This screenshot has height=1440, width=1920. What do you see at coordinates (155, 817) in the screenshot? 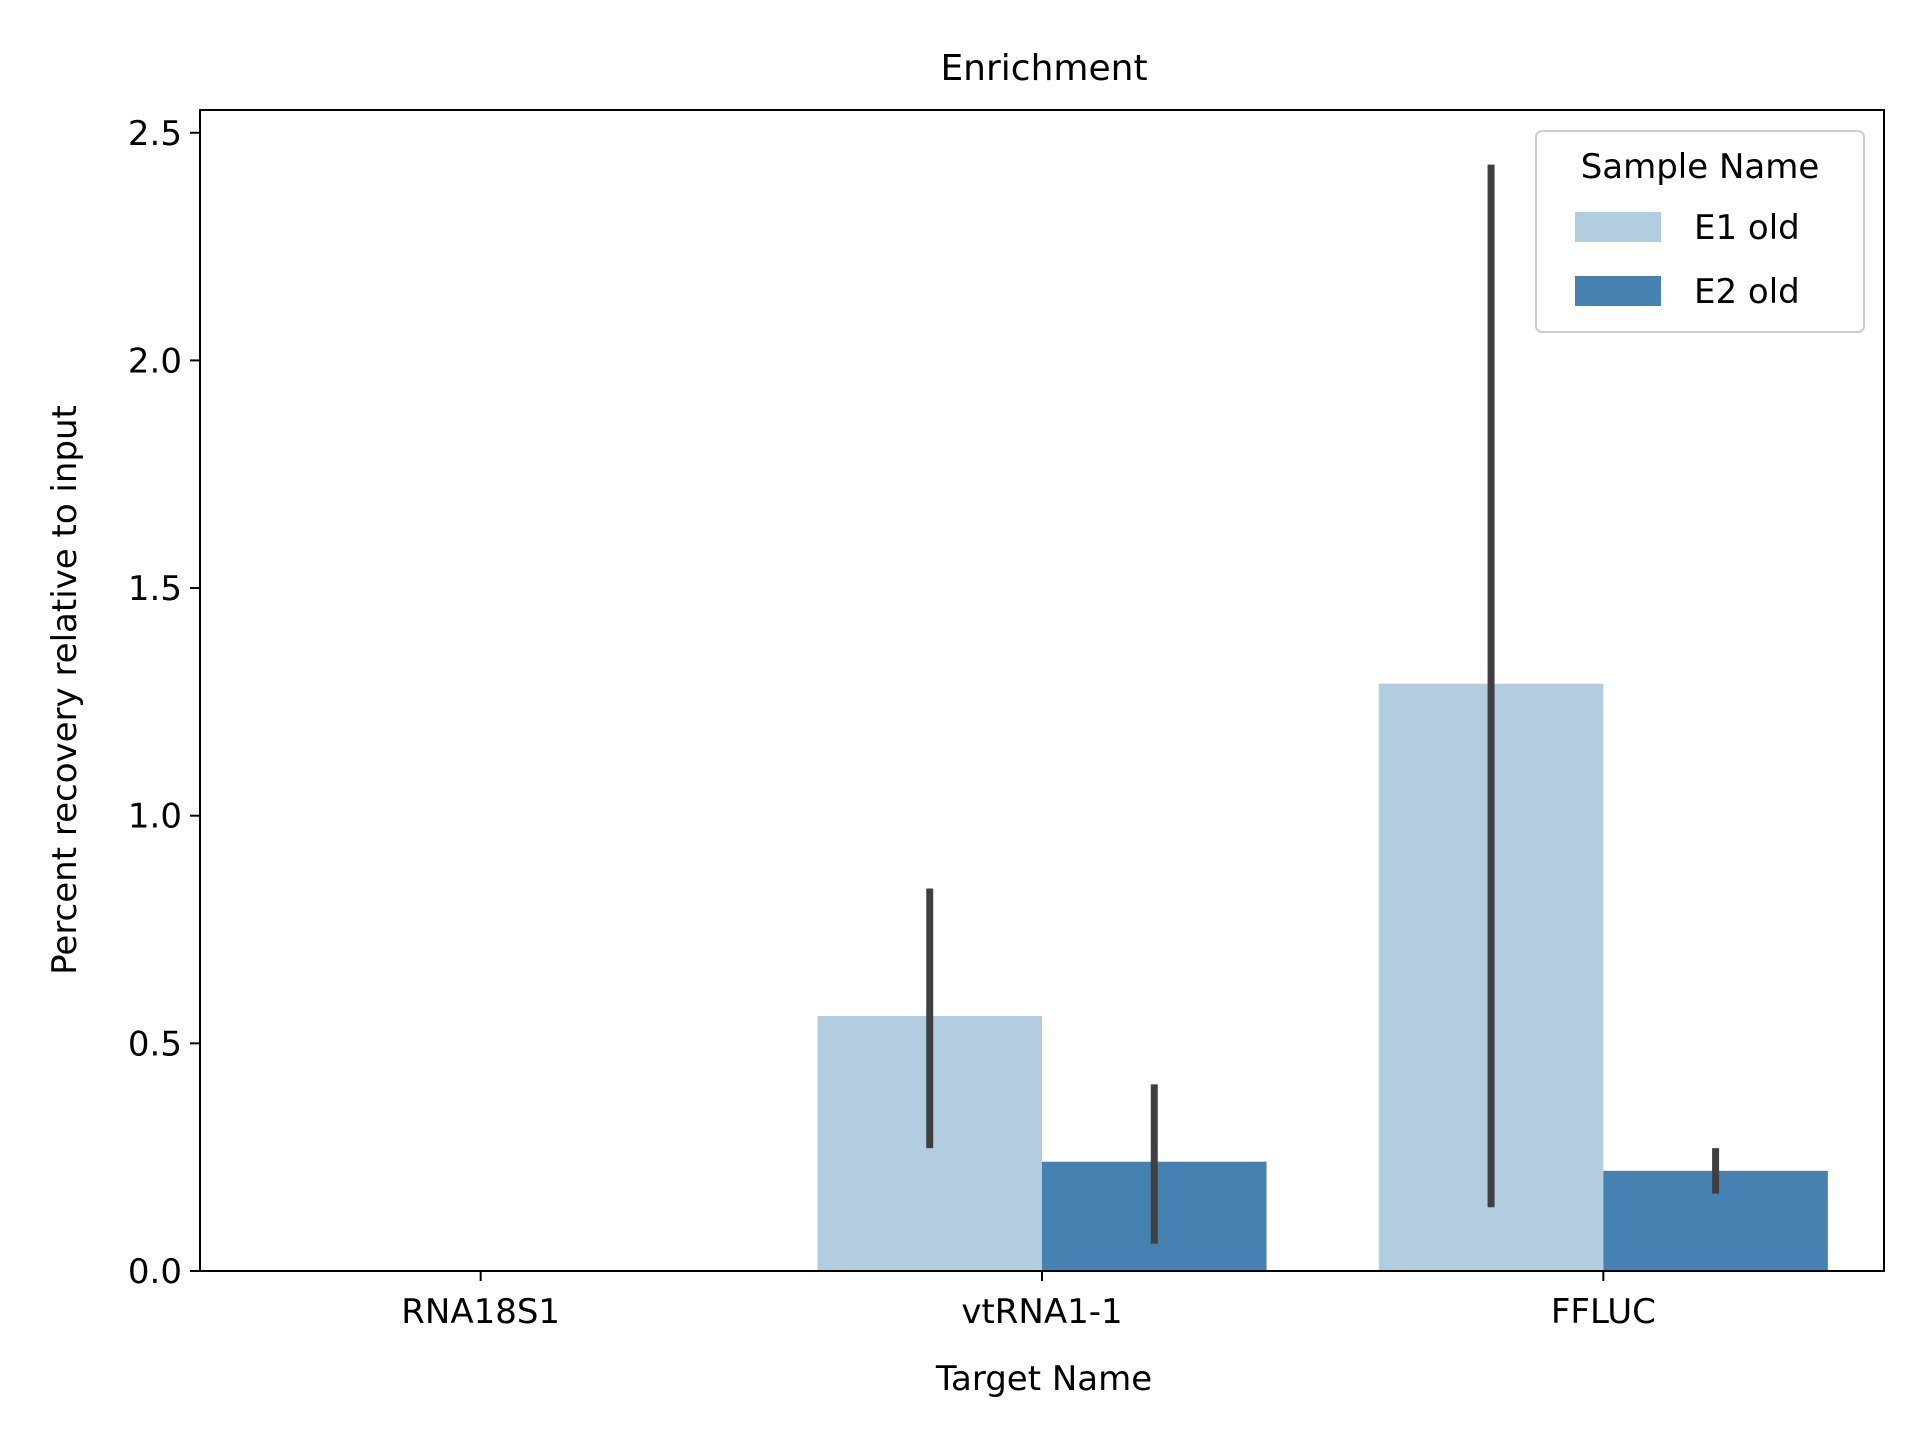
I see `y-tick-label: 1.0` at bounding box center [155, 817].